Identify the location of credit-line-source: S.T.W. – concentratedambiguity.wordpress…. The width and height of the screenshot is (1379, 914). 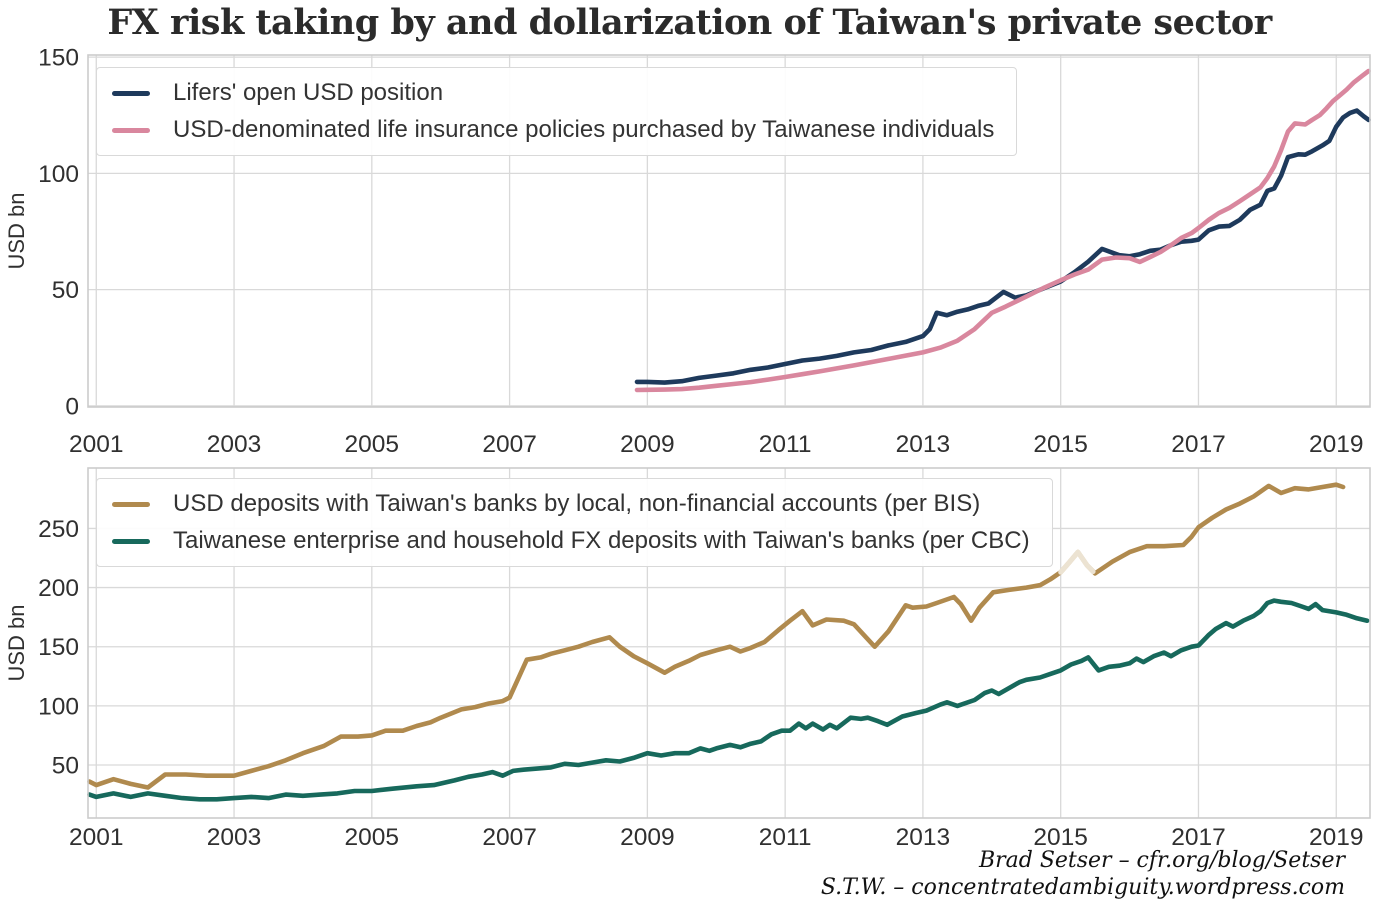
(1082, 887).